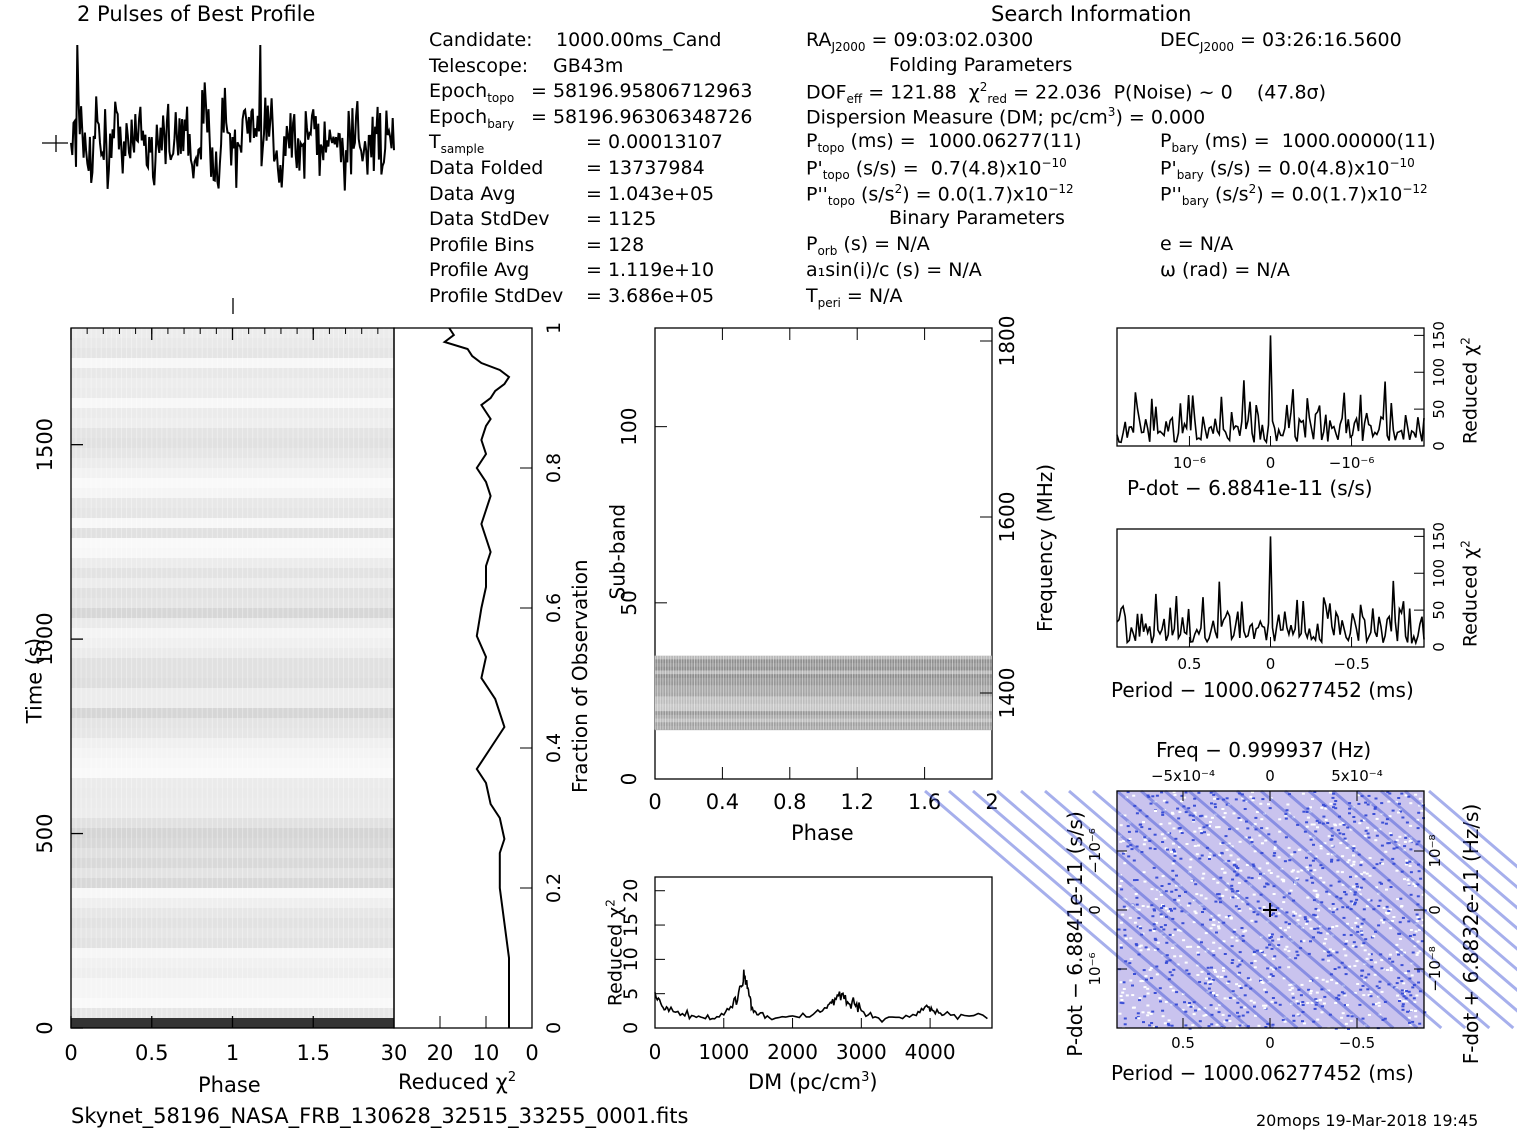 Image resolution: width=1517 pixels, height=1133 pixels. I want to click on y-tick-label: 100, so click(1439, 573).